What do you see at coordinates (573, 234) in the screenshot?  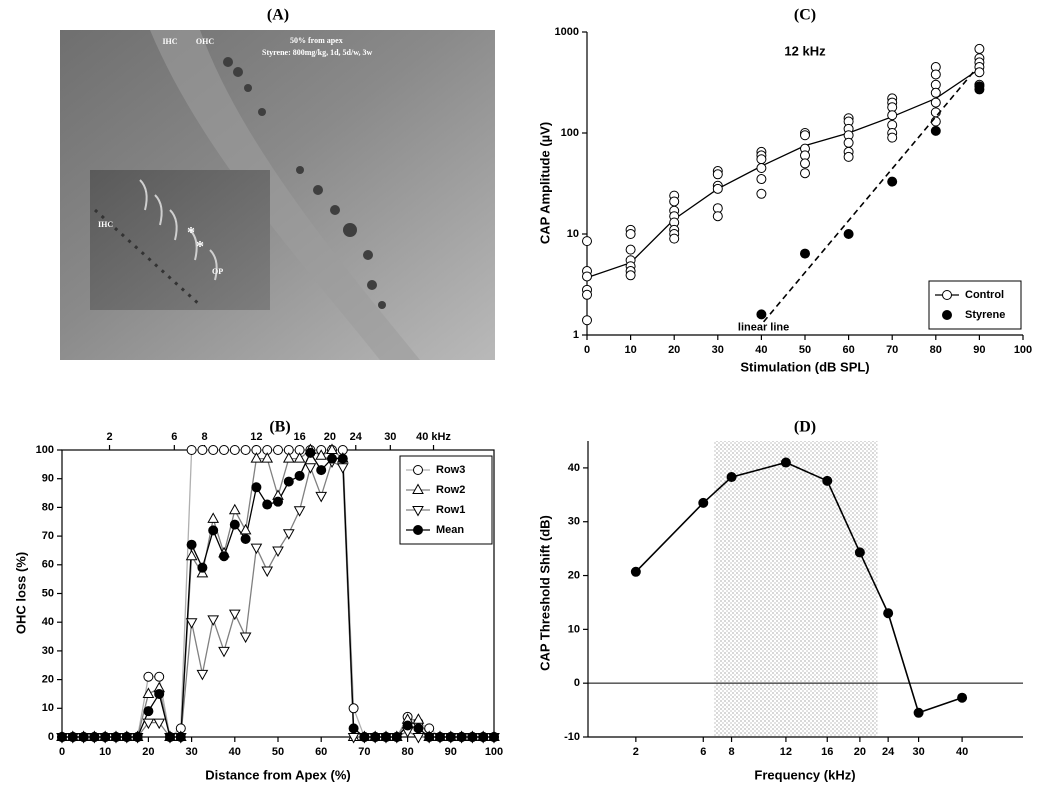 I see `y-tick-label: 10` at bounding box center [573, 234].